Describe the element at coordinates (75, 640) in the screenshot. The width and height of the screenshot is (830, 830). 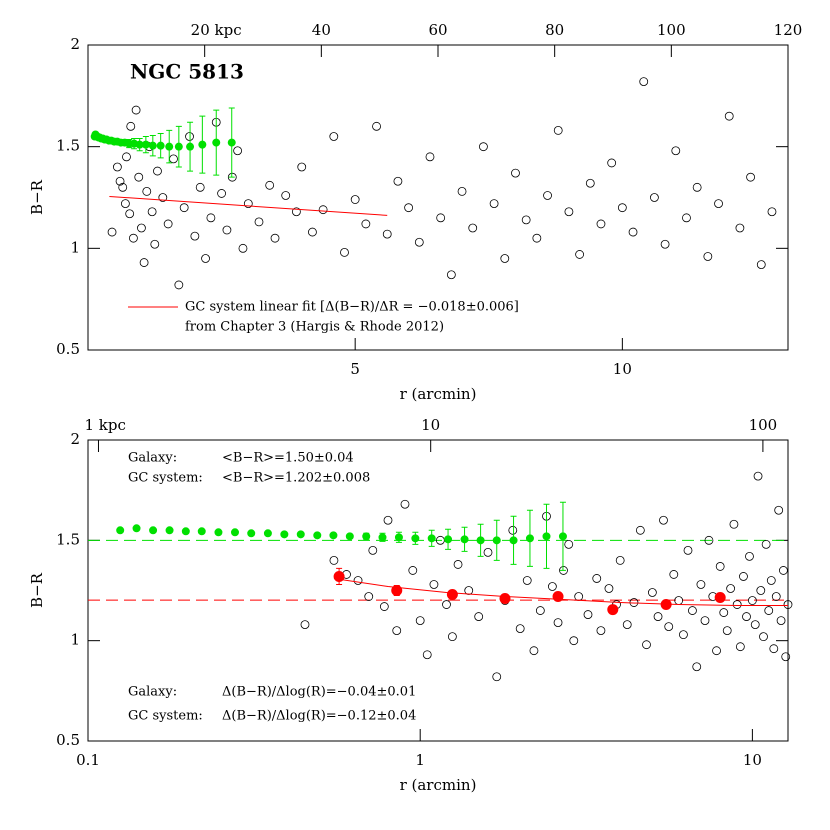
I see `y-tick-label: 1` at that location.